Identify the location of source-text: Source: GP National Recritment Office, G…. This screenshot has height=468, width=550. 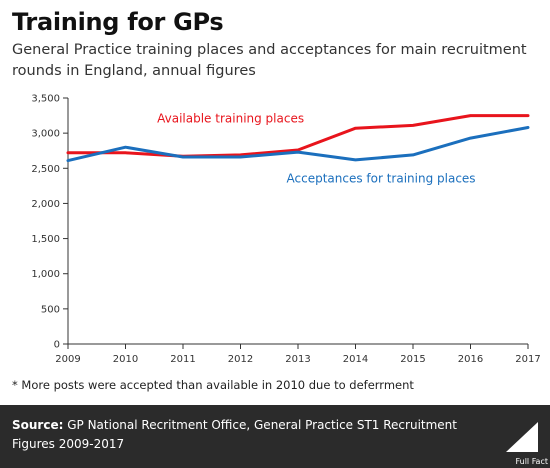
(247, 435).